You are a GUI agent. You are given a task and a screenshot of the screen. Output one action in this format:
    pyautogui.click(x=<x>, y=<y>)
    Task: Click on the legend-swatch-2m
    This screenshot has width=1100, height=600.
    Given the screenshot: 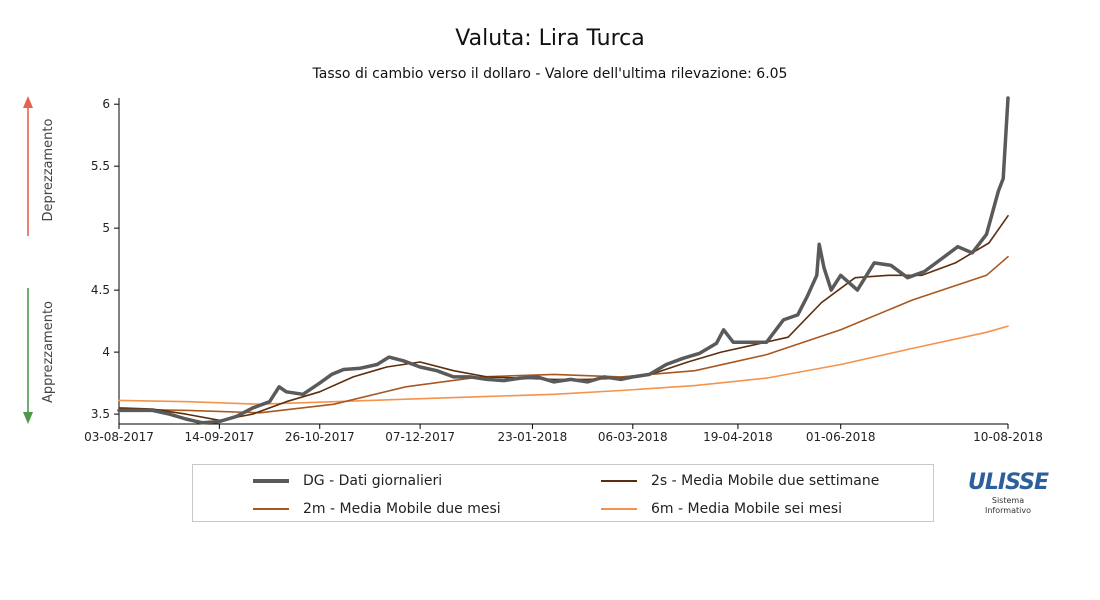 What is the action you would take?
    pyautogui.click(x=271, y=509)
    